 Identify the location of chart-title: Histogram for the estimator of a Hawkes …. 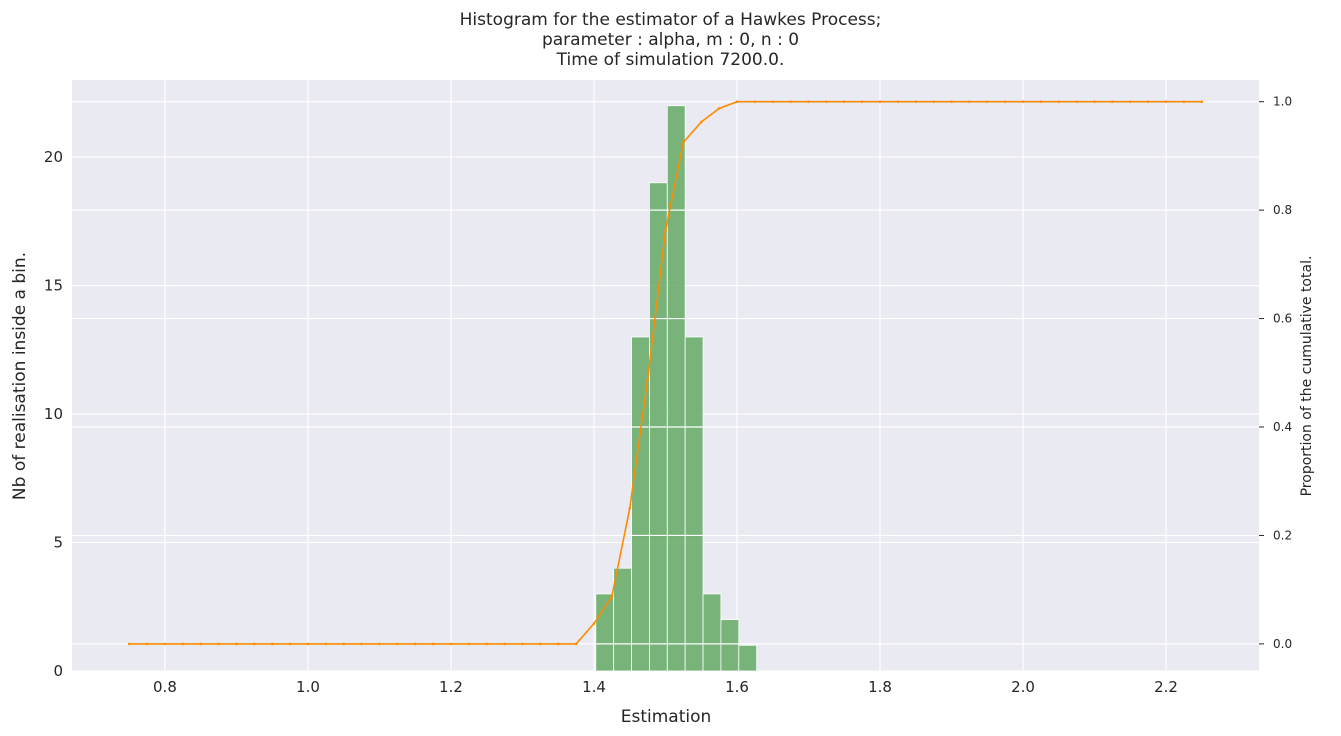
(670, 40).